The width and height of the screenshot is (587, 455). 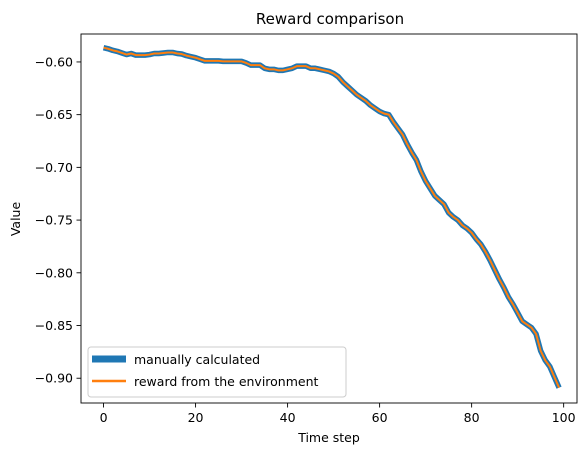 What do you see at coordinates (54, 61) in the screenshot?
I see `y-tick-label: −0.60` at bounding box center [54, 61].